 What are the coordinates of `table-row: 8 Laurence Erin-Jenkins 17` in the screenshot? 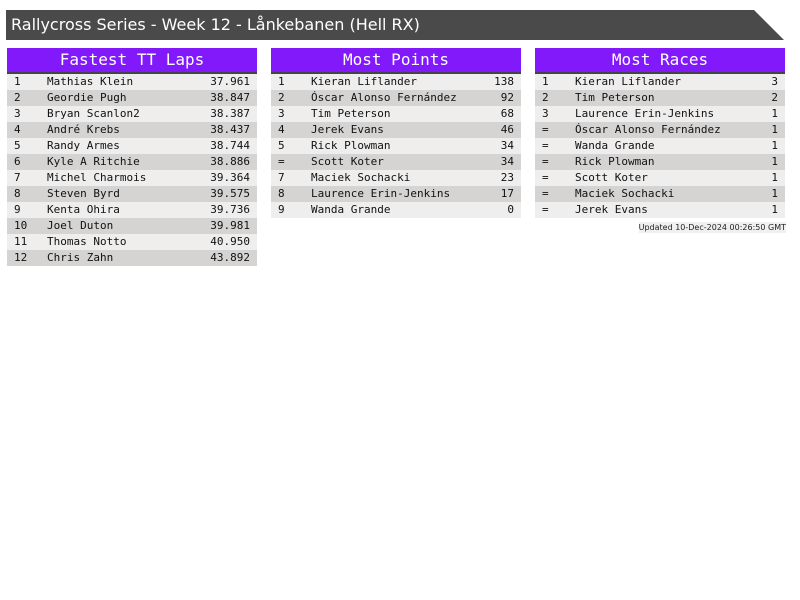 It's located at (396, 194).